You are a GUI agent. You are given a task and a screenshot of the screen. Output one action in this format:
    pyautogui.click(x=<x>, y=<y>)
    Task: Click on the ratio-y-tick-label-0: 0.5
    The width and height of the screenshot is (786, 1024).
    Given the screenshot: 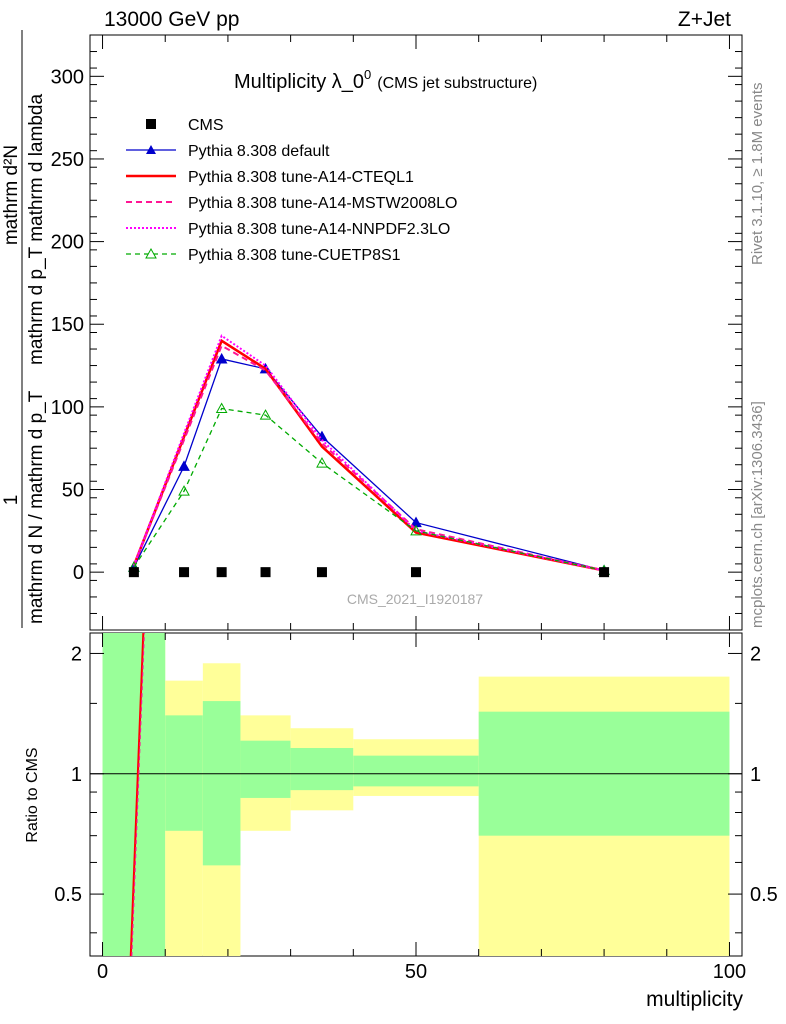 What is the action you would take?
    pyautogui.click(x=68, y=895)
    